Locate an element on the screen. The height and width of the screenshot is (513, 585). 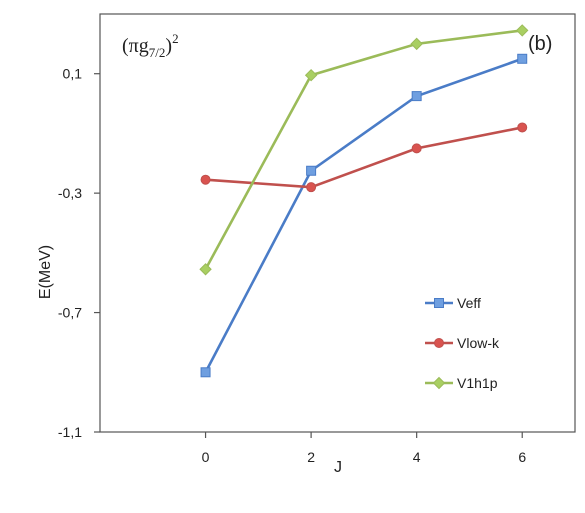
chart-title-superscript: 2 is located at coordinates (175, 38).